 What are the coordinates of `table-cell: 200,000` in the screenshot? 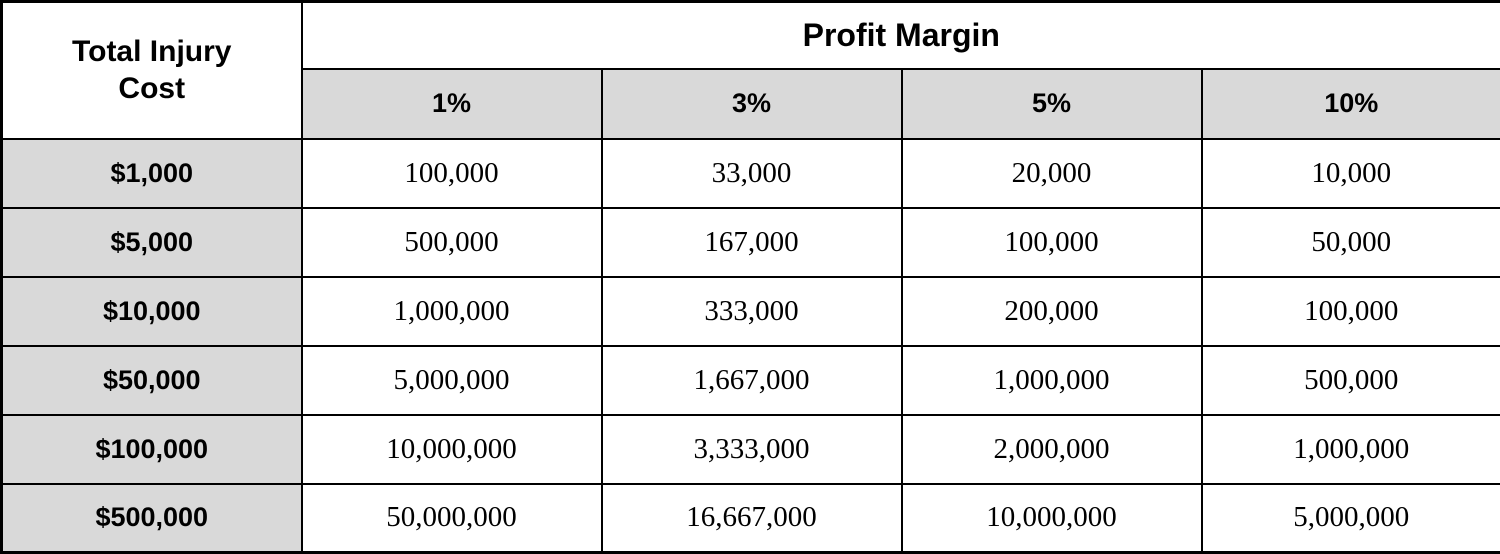 It's located at (1052, 311).